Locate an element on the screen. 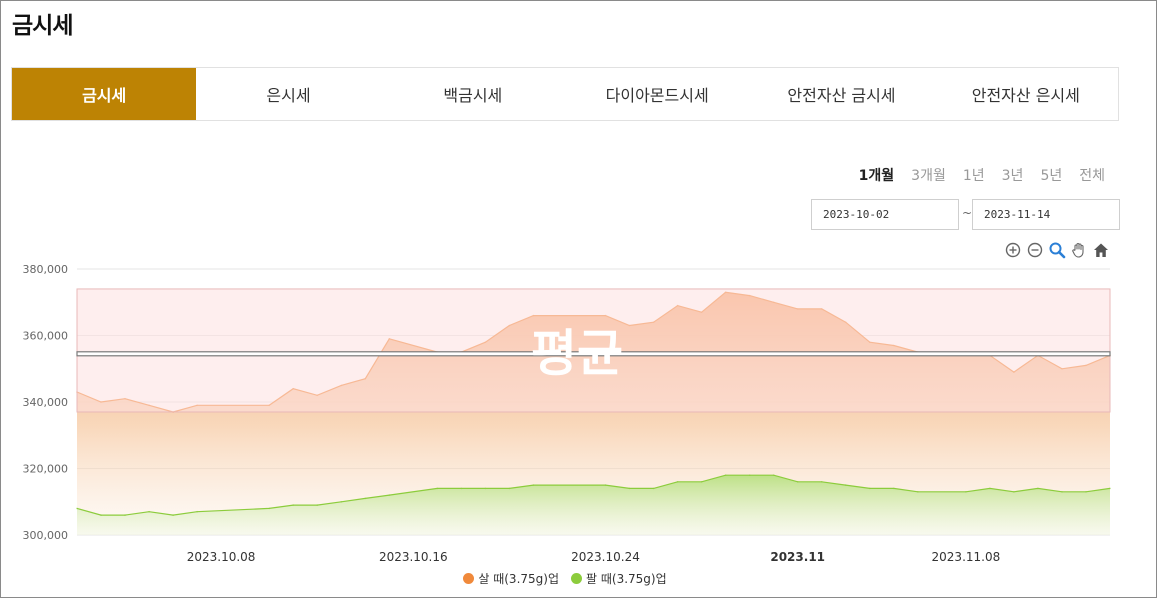  zoom-in-icon is located at coordinates (1013, 250).